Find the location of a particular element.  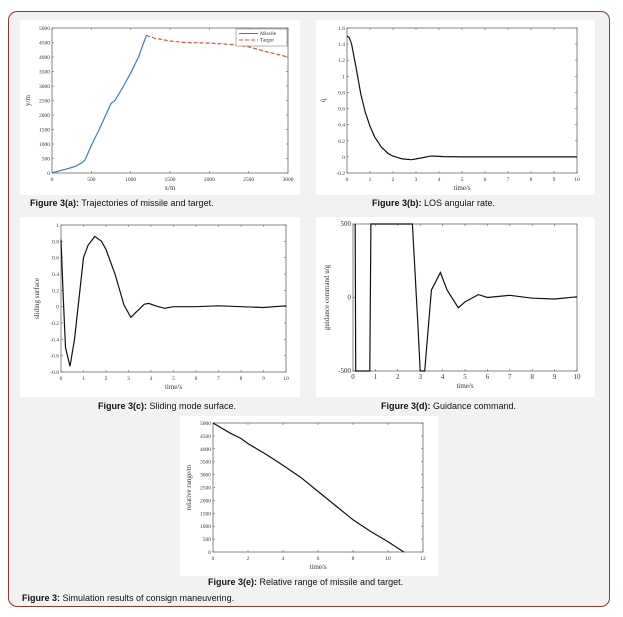

legend-label: Missile is located at coordinates (268, 34).